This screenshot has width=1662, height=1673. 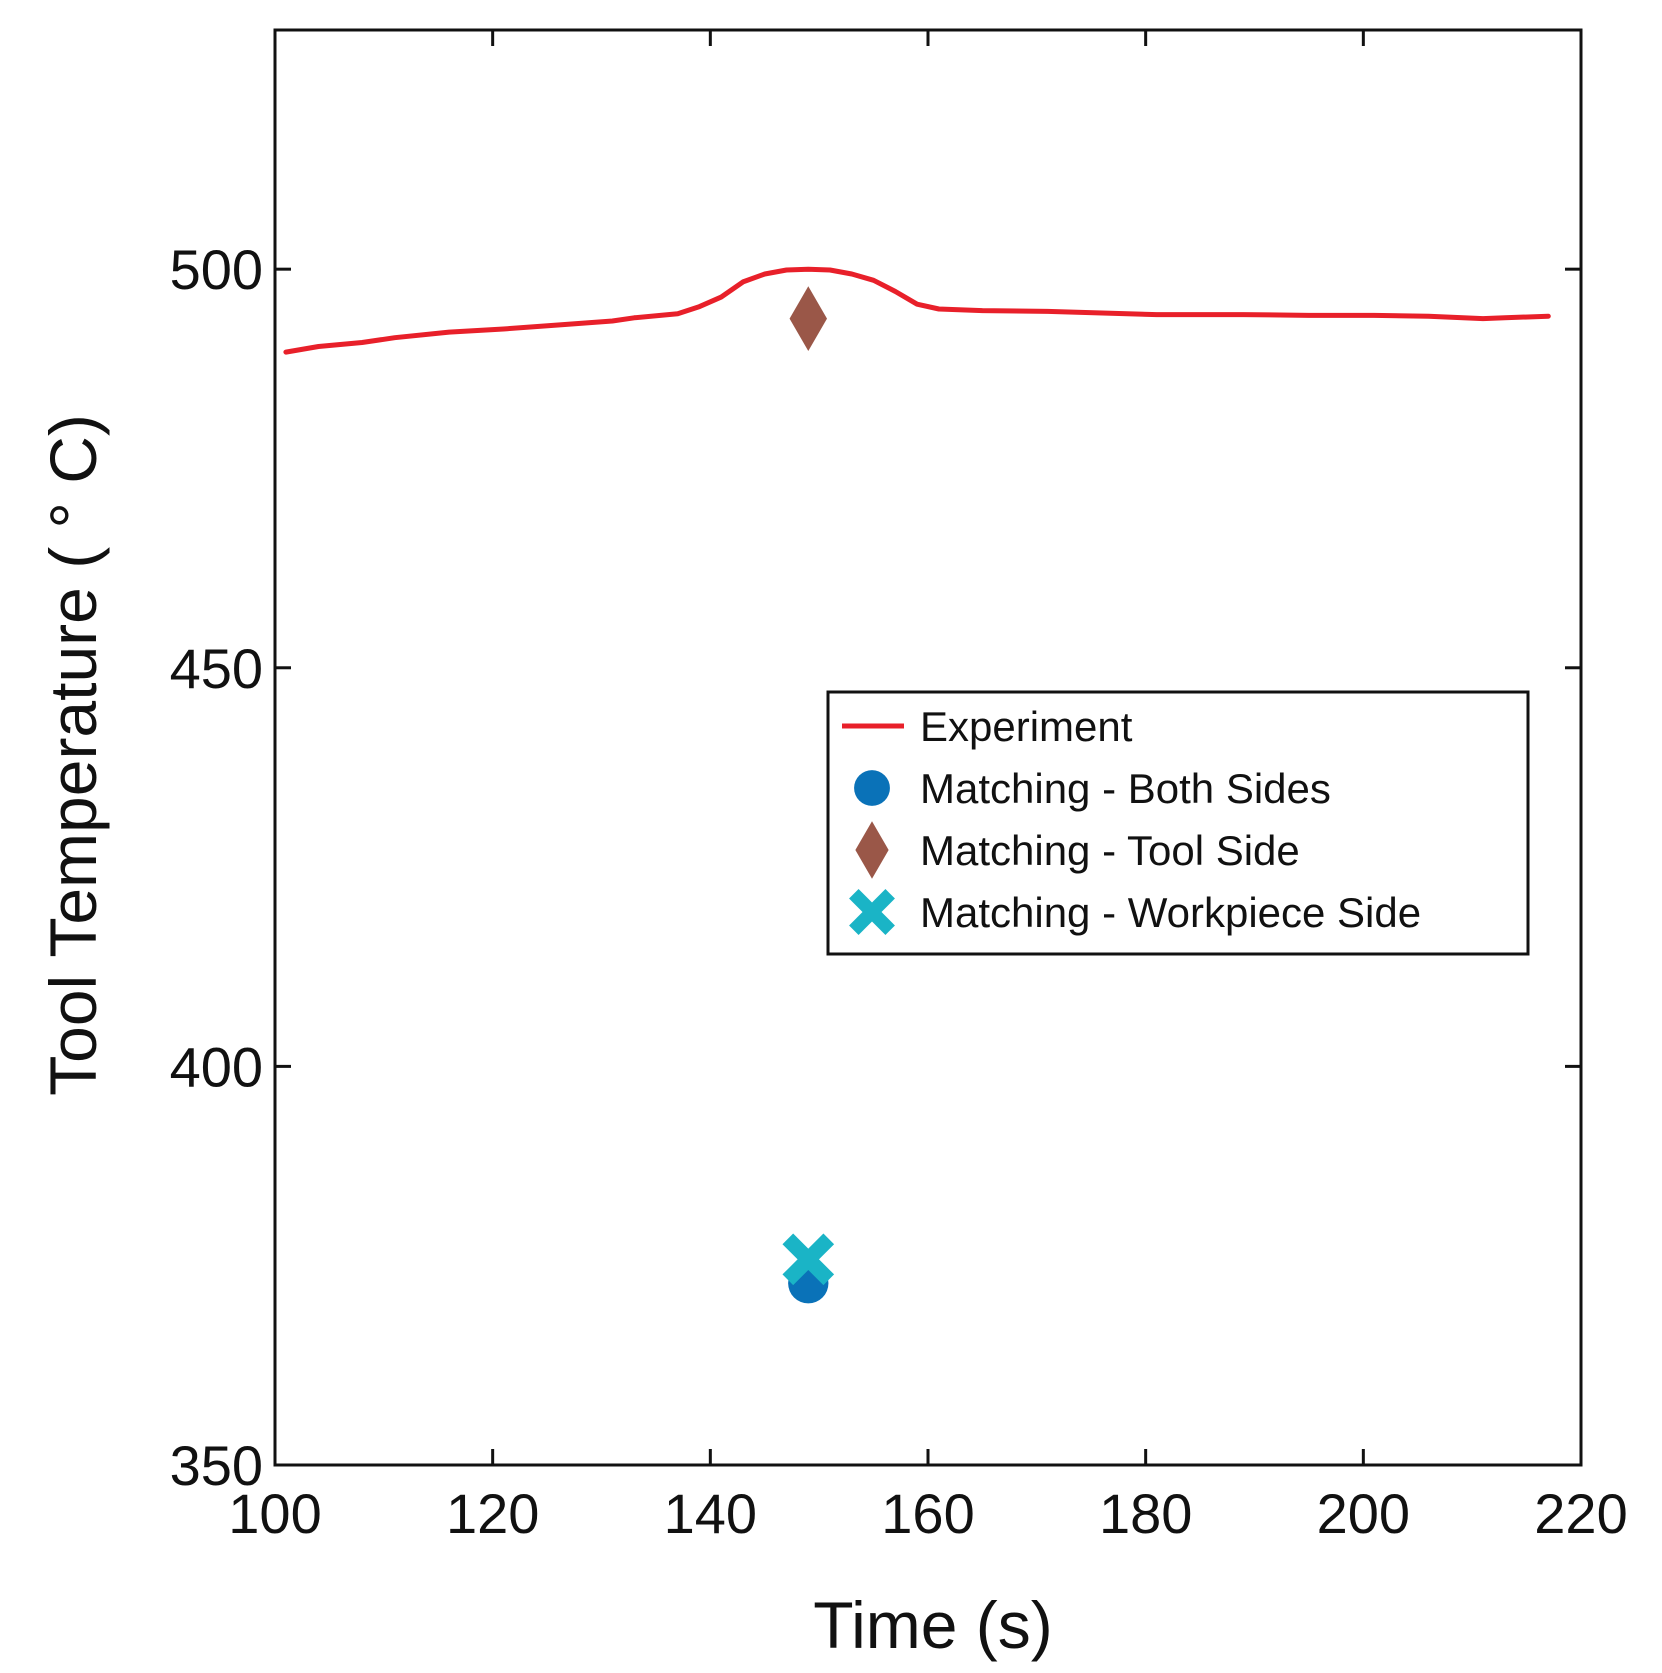 I want to click on legend-swatch-matching-workpiece-side, so click(x=872, y=912).